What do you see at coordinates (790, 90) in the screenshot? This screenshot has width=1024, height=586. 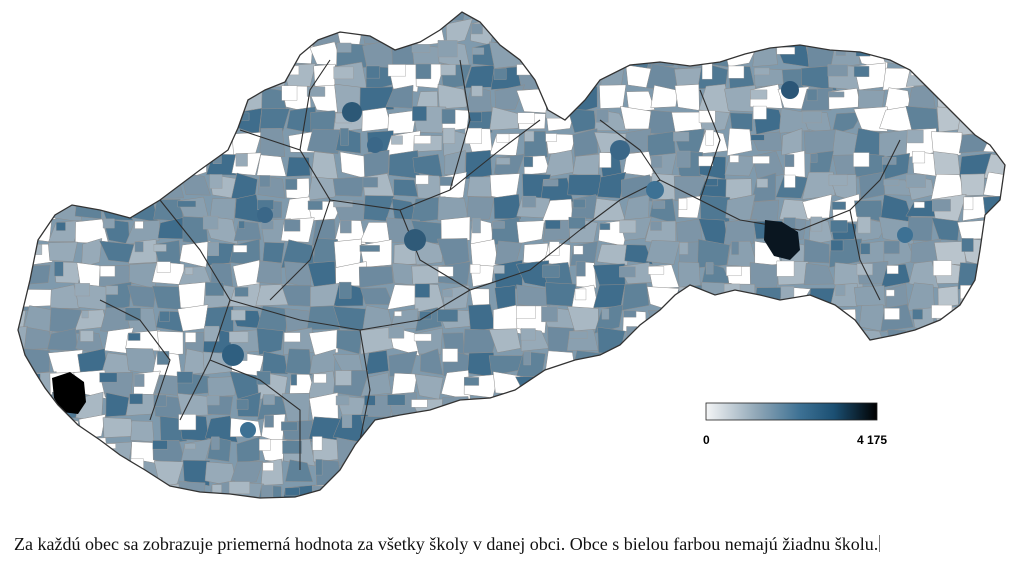 I see `hotspot-presov` at bounding box center [790, 90].